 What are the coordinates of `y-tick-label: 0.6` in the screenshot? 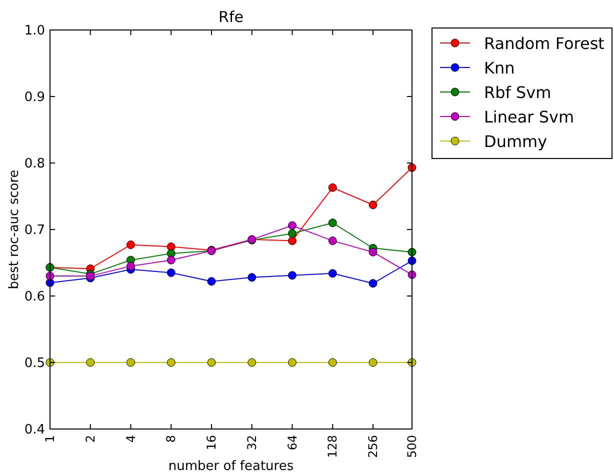 It's located at (34, 297).